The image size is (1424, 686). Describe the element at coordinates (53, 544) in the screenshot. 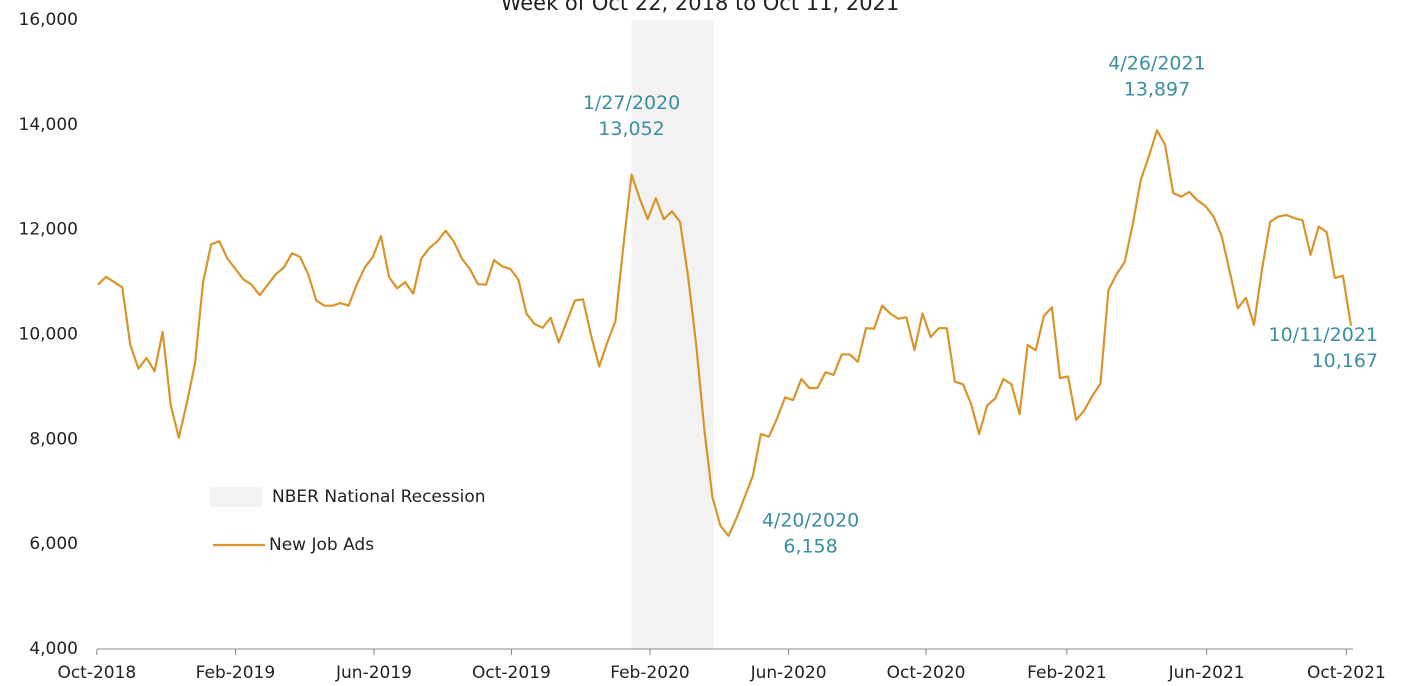

I see `y-tick-label: 6,000` at that location.